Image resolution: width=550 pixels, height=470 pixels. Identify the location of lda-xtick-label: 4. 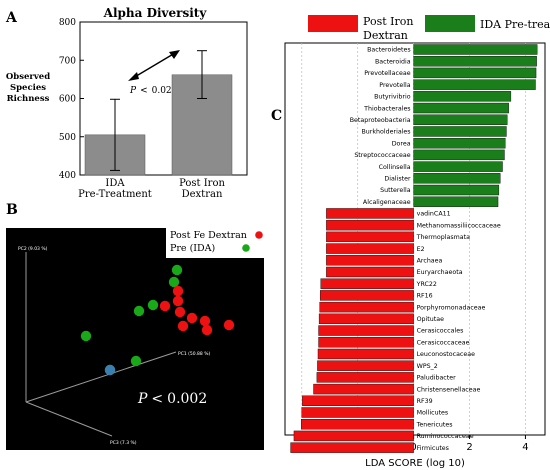
(525, 447).